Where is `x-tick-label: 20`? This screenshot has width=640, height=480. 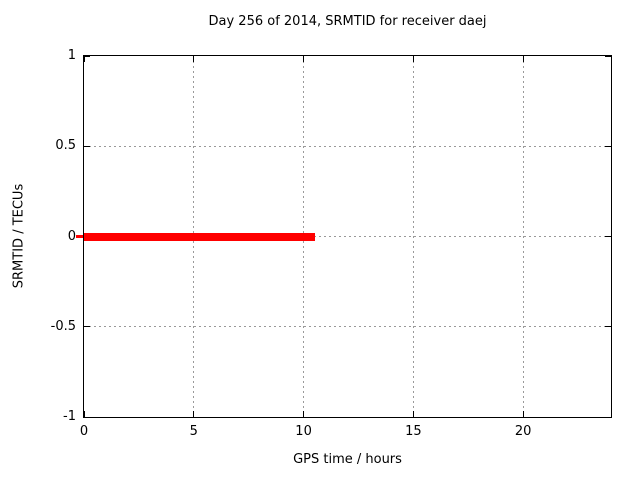 x-tick-label: 20 is located at coordinates (523, 431).